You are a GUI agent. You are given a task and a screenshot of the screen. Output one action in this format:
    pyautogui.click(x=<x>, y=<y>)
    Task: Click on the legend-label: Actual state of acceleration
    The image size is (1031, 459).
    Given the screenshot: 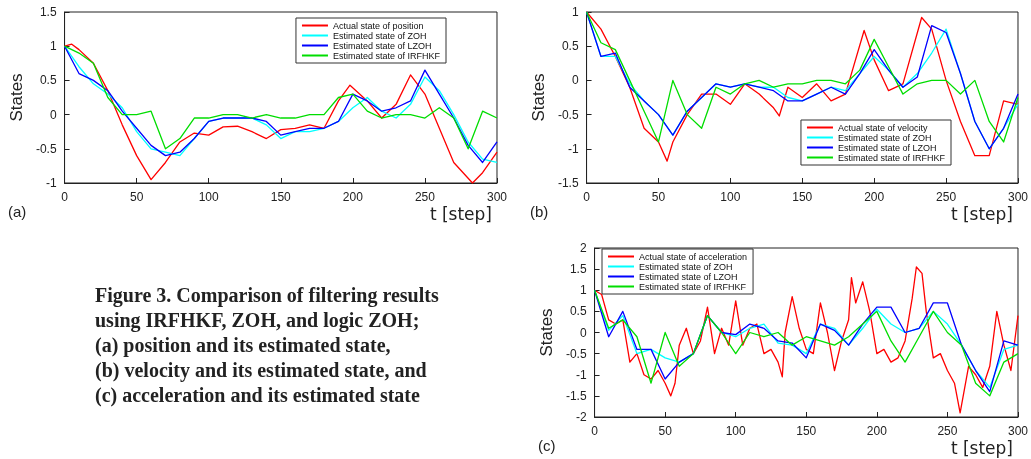 What is the action you would take?
    pyautogui.click(x=693, y=256)
    